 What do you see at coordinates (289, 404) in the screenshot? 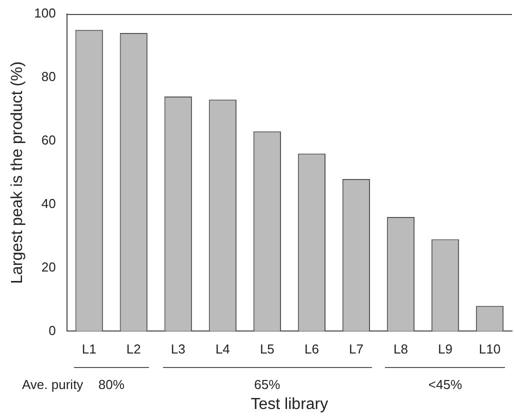
I see `x-axis-title: Test library` at bounding box center [289, 404].